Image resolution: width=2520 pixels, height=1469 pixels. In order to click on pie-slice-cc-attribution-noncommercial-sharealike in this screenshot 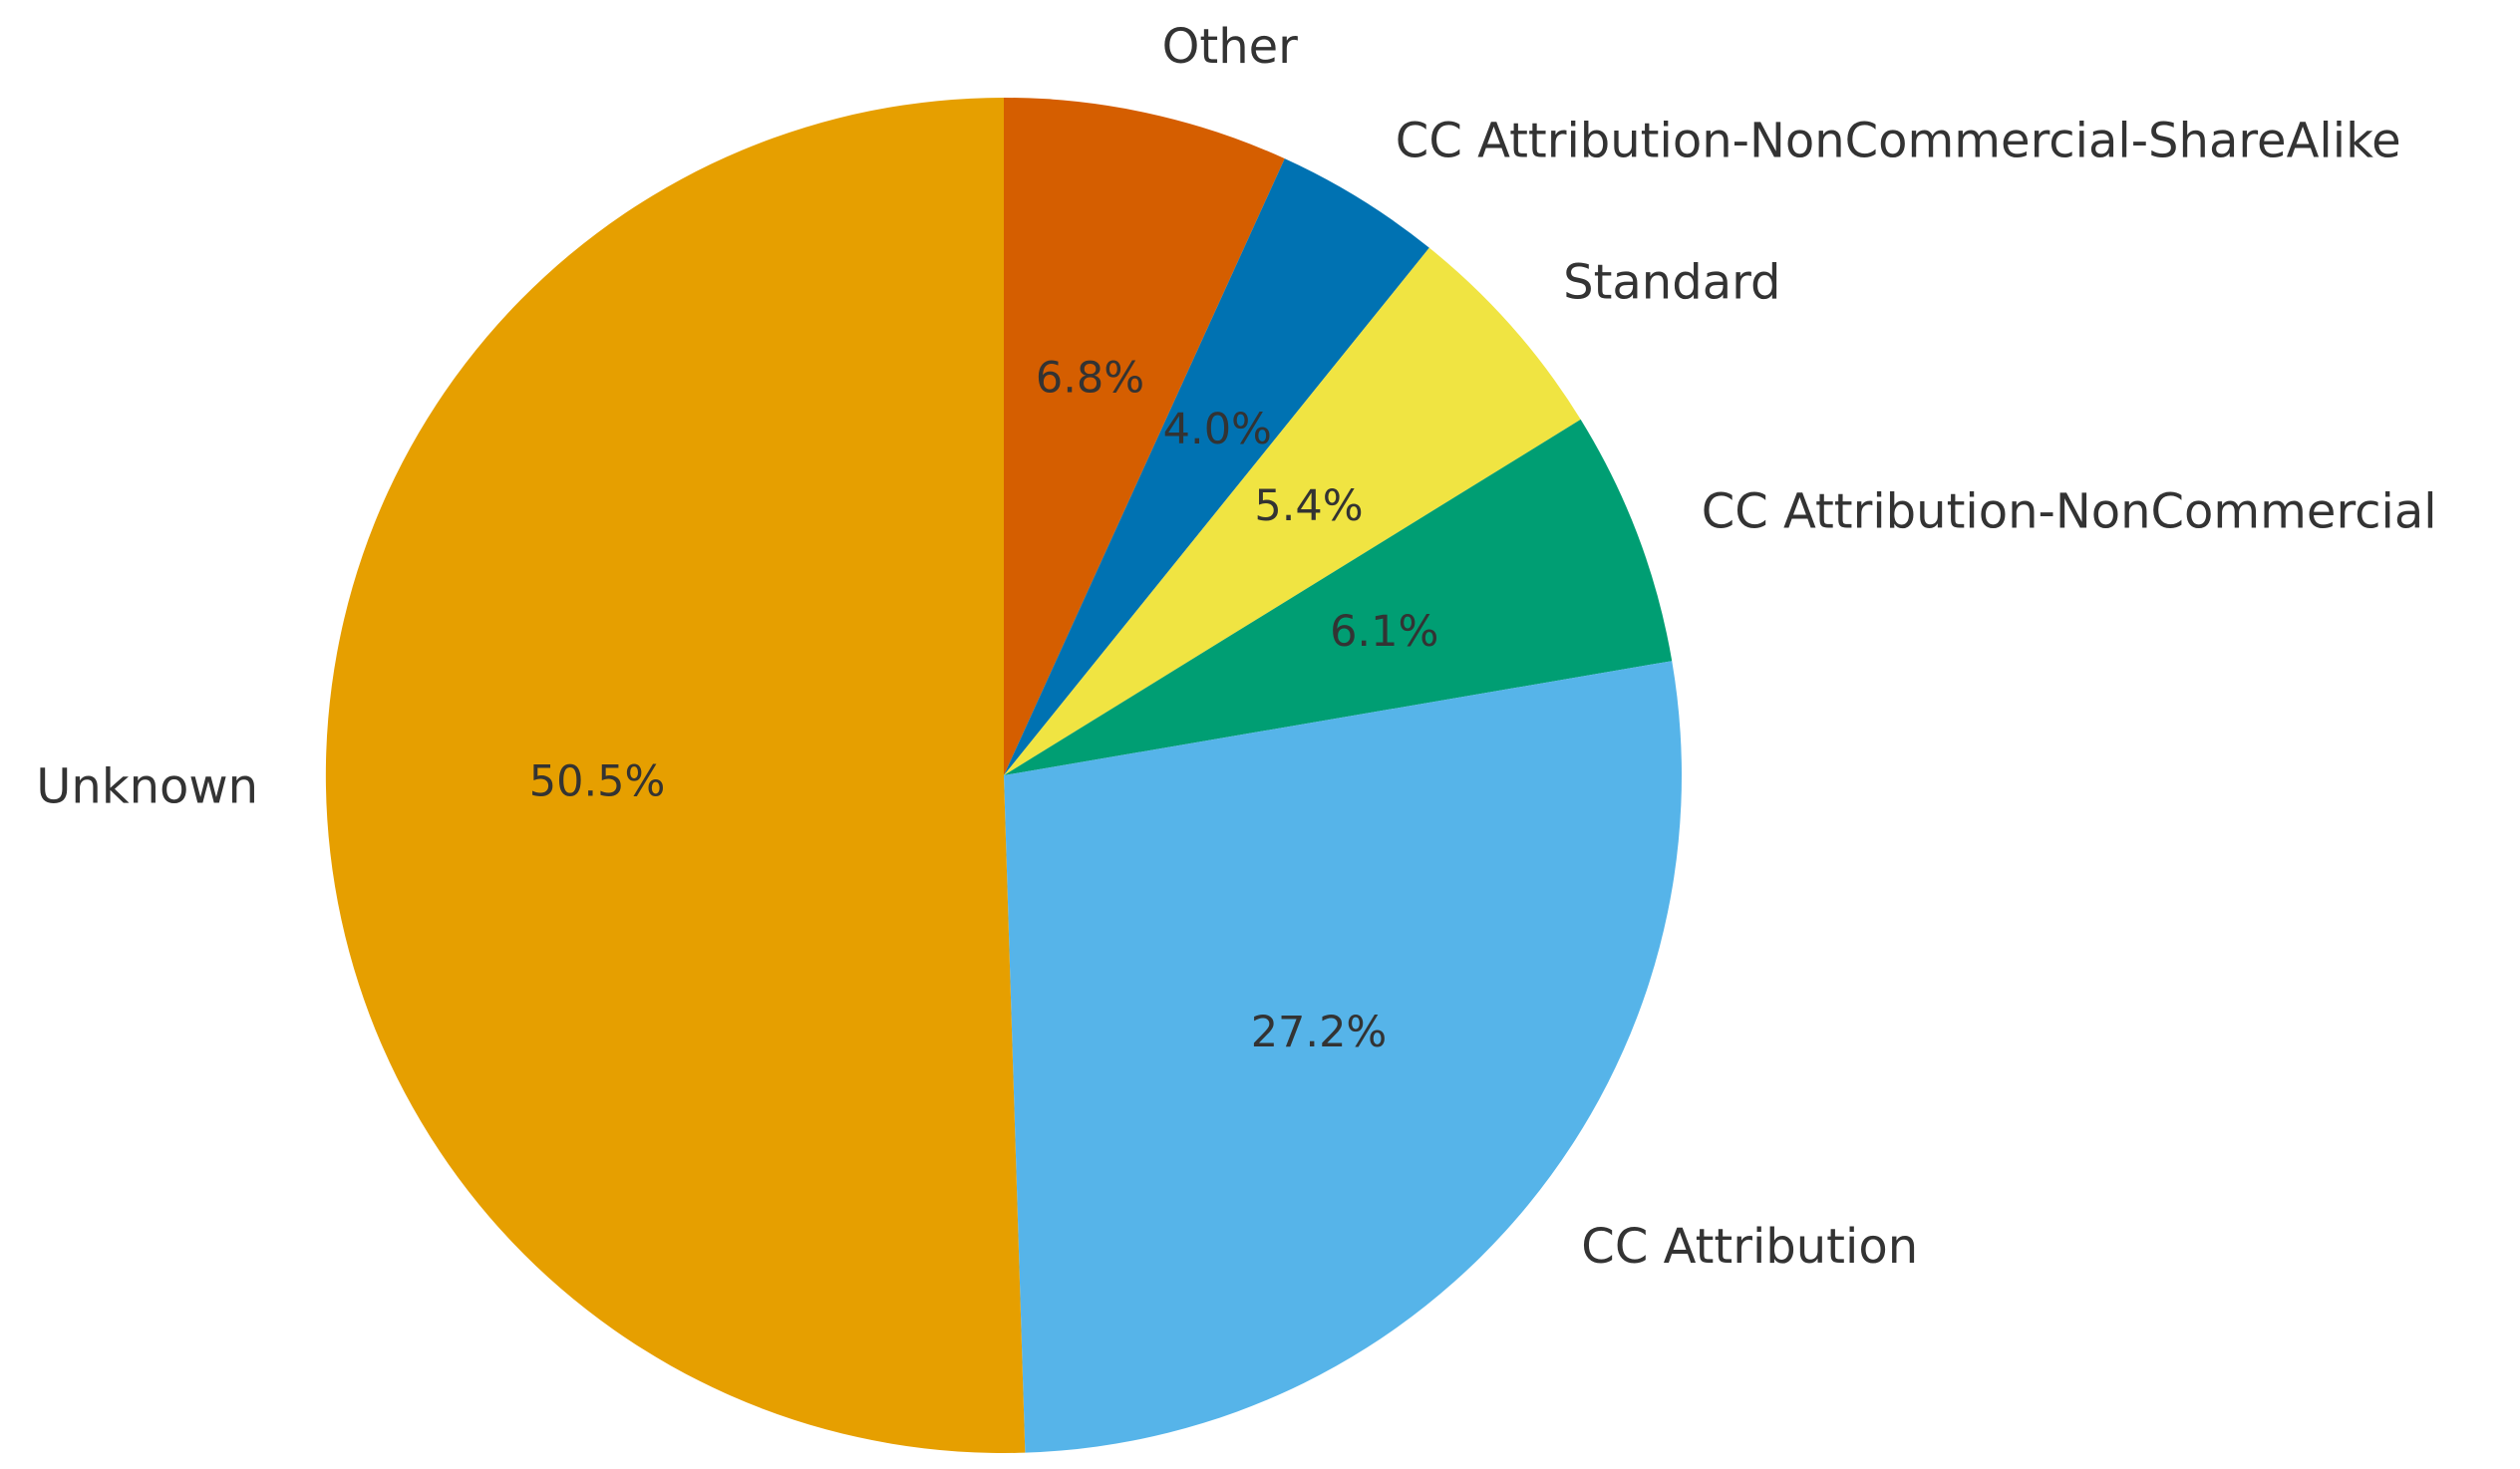, I will do `click(1216, 467)`.